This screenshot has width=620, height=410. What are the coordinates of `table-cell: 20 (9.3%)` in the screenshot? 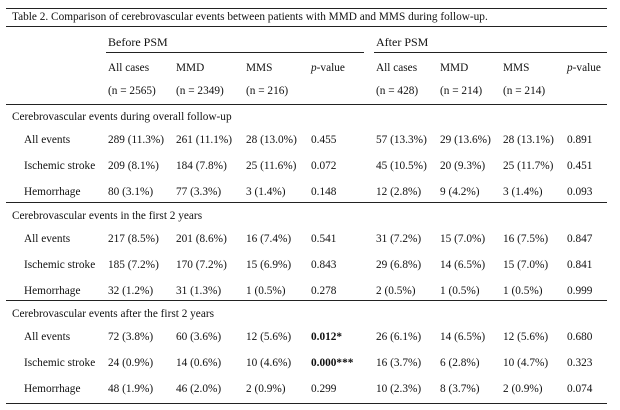 It's located at (463, 166).